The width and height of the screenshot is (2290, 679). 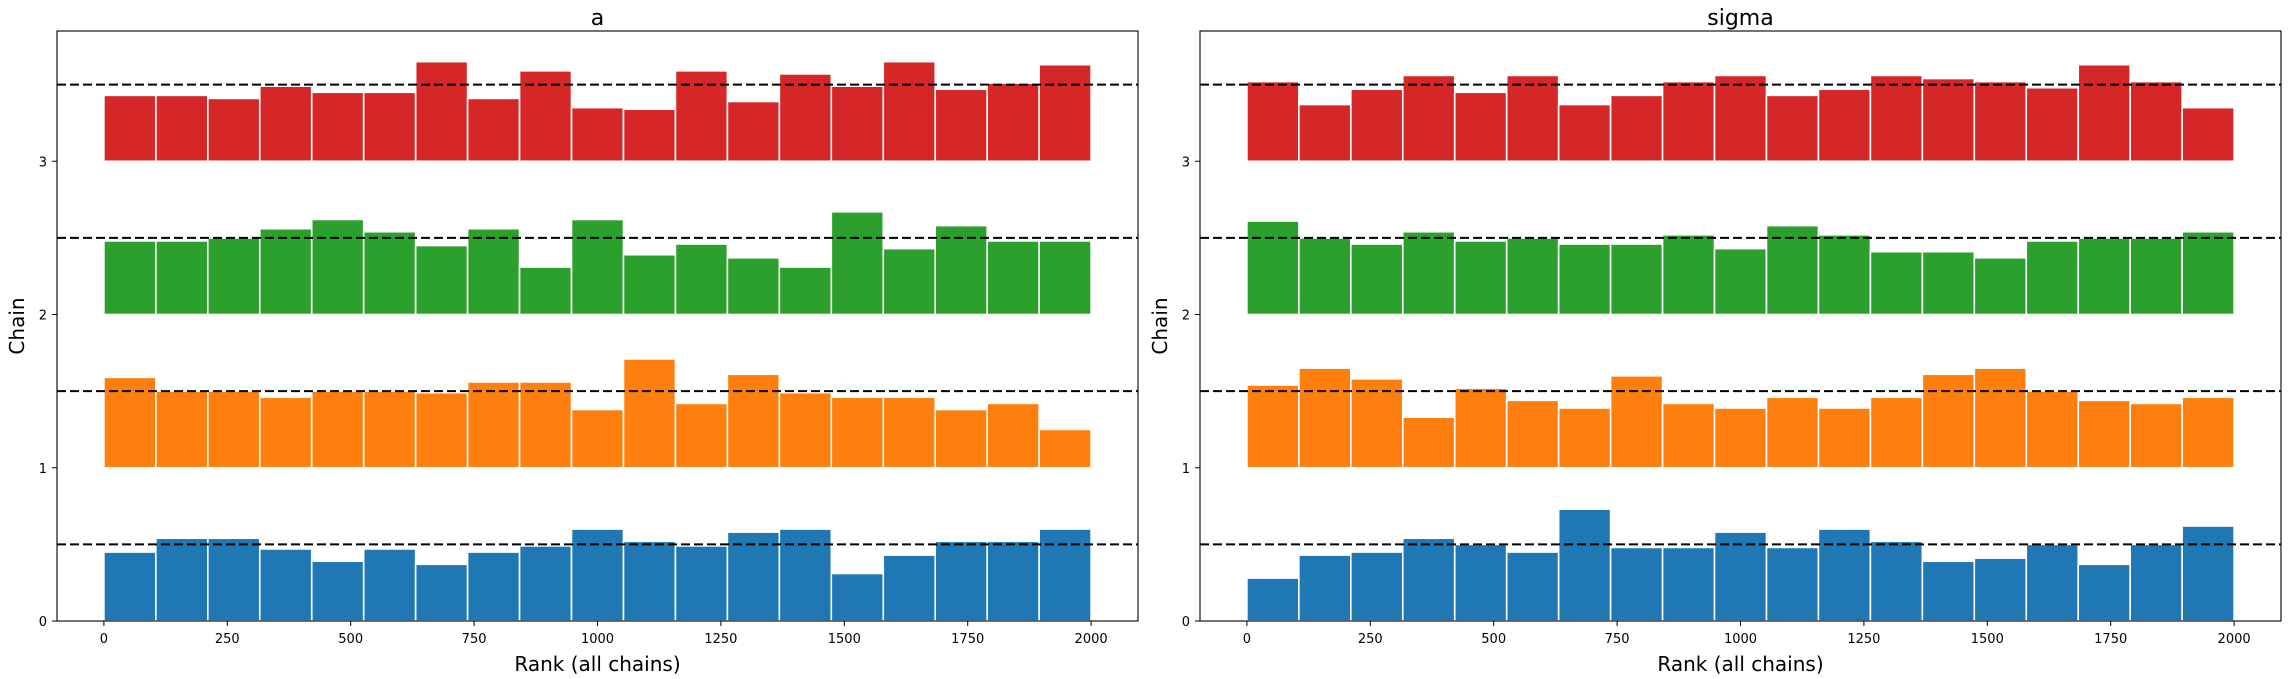 What do you see at coordinates (597, 18) in the screenshot?
I see `chart-title: a` at bounding box center [597, 18].